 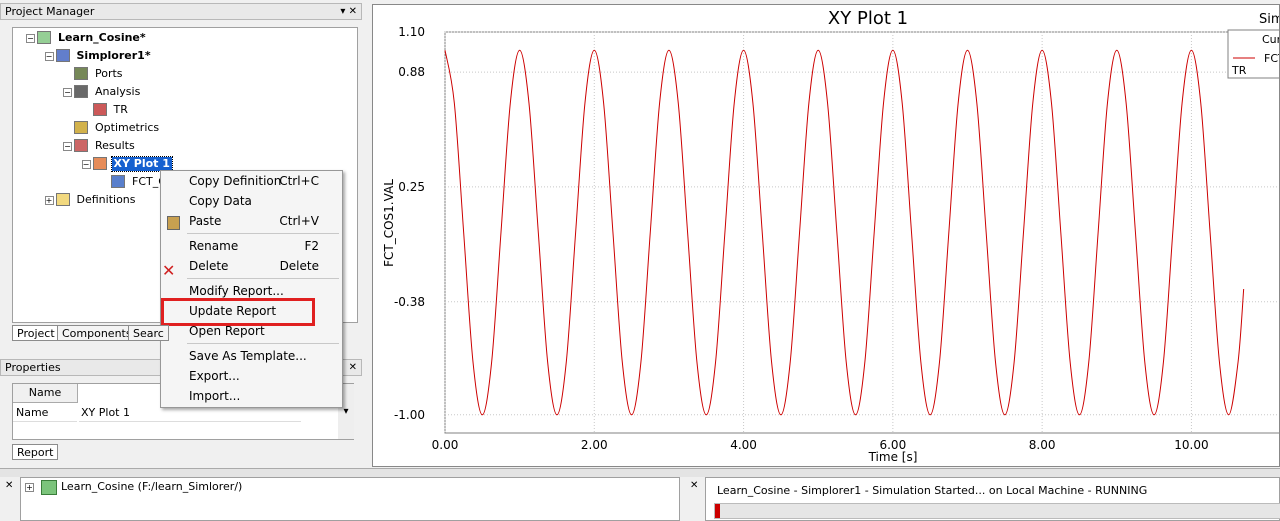 I want to click on property-name: Name, so click(x=45, y=413).